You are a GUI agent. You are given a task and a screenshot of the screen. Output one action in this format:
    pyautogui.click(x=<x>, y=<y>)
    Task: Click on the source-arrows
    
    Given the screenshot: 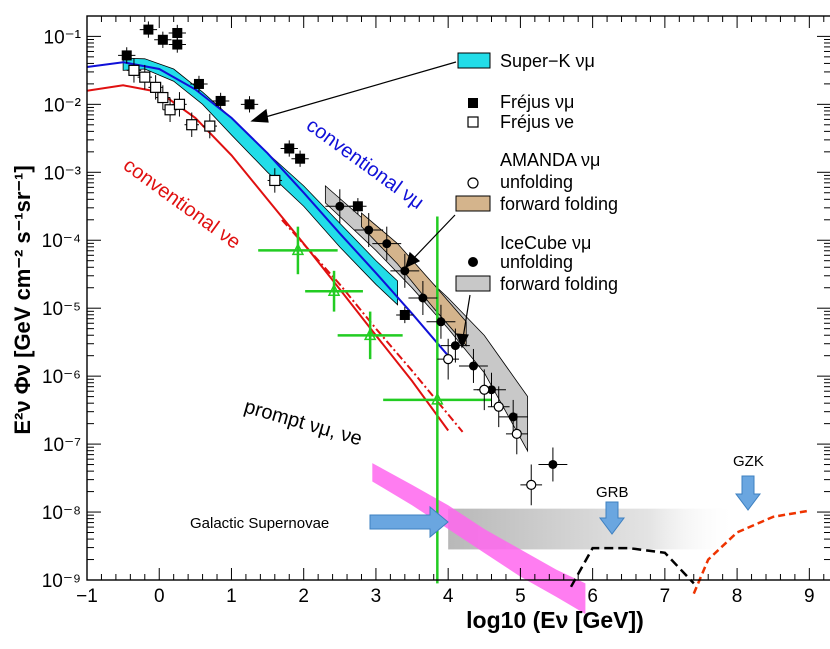 What is the action you would take?
    pyautogui.click(x=565, y=507)
    